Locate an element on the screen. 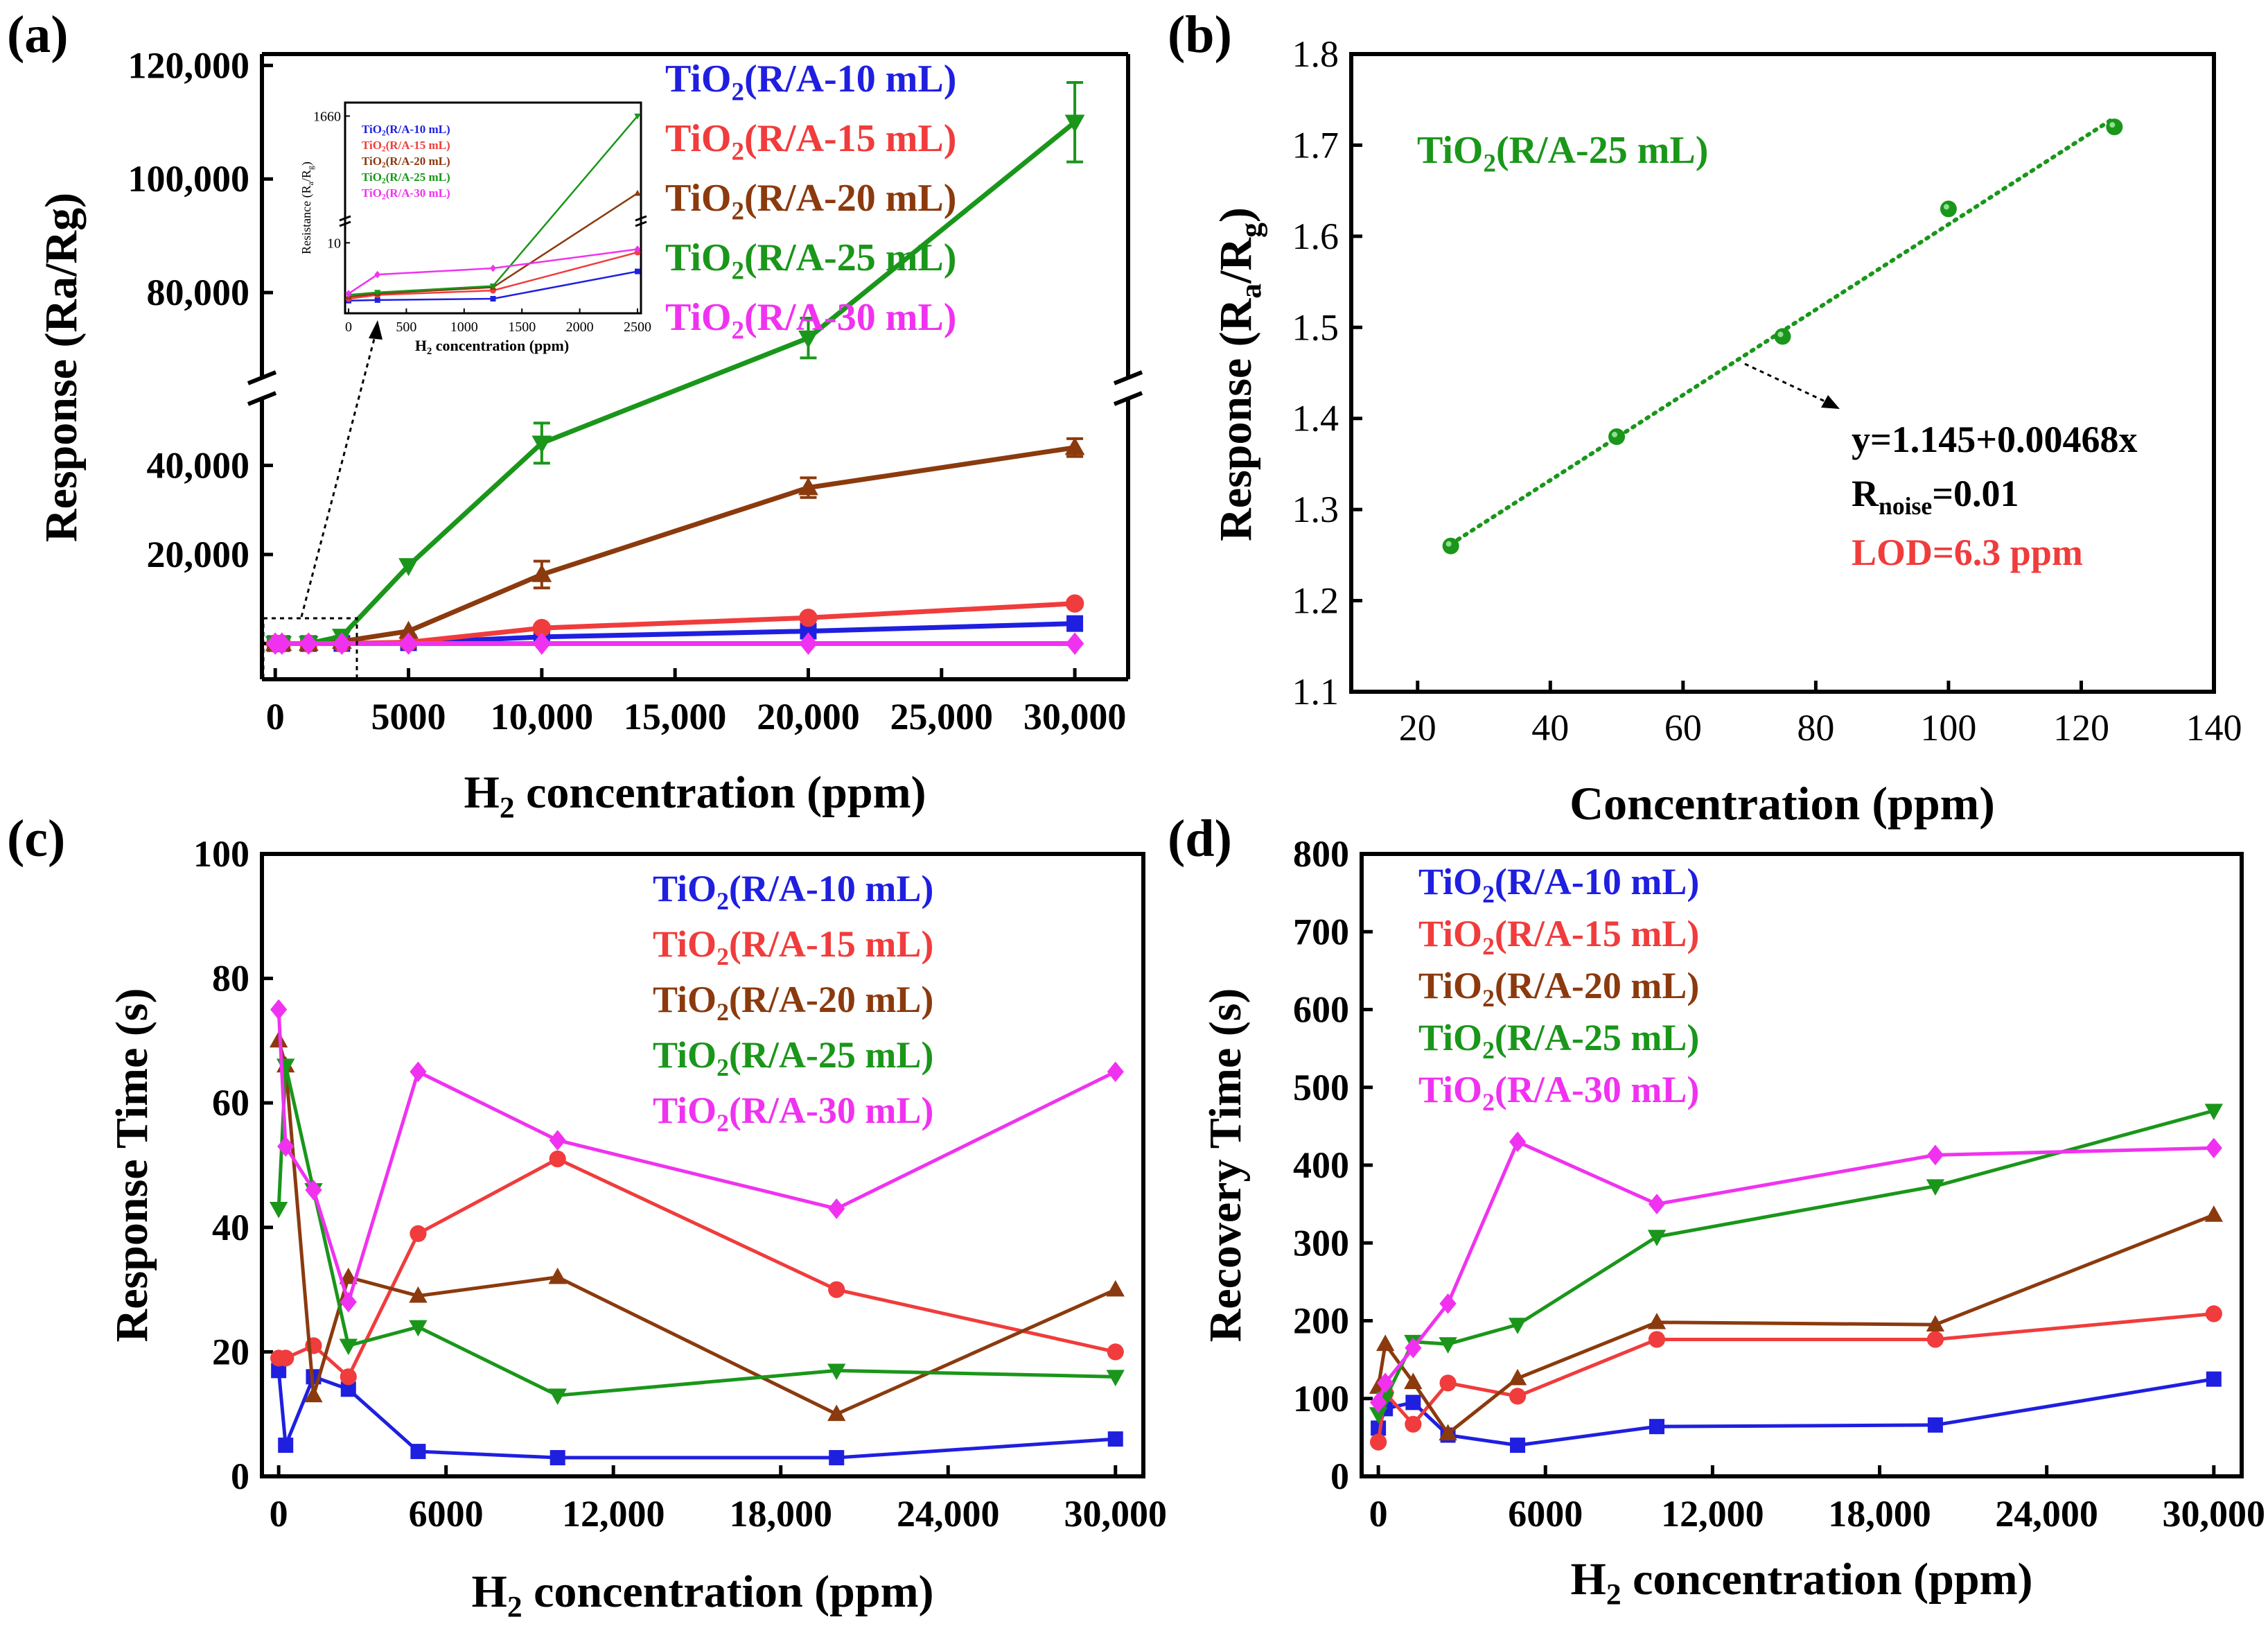 The height and width of the screenshot is (1633, 2268). panel-c-label: (c) is located at coordinates (36, 839).